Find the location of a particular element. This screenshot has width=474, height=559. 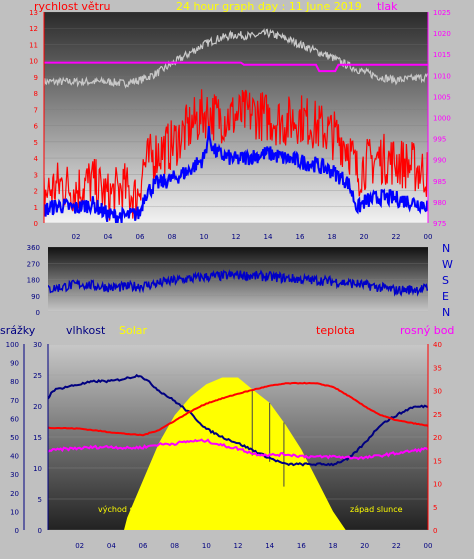

wind-speed-tick: 7 is located at coordinates (36, 110).